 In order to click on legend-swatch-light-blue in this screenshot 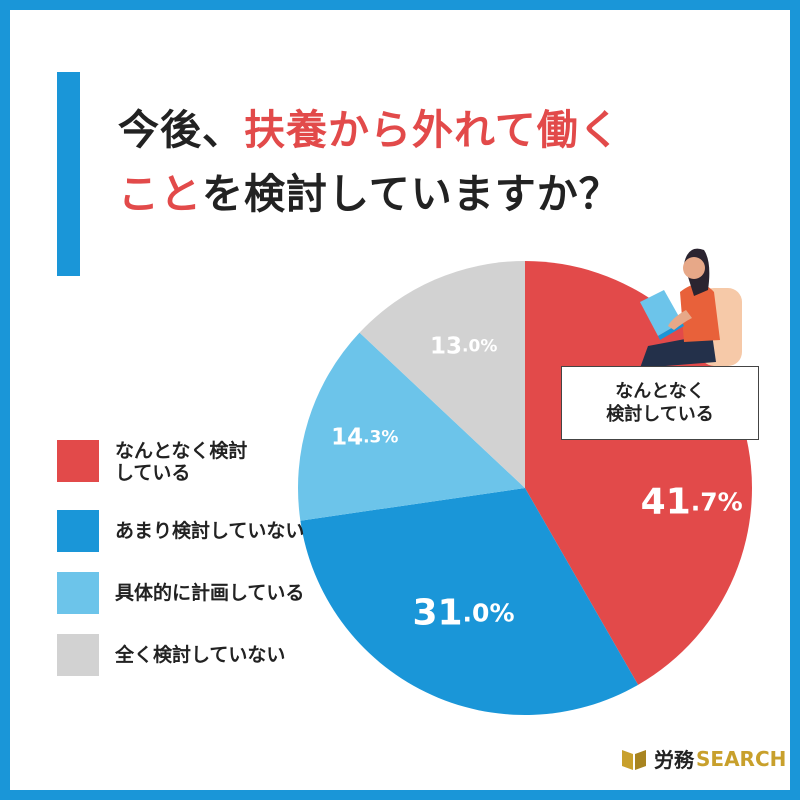, I will do `click(78, 593)`.